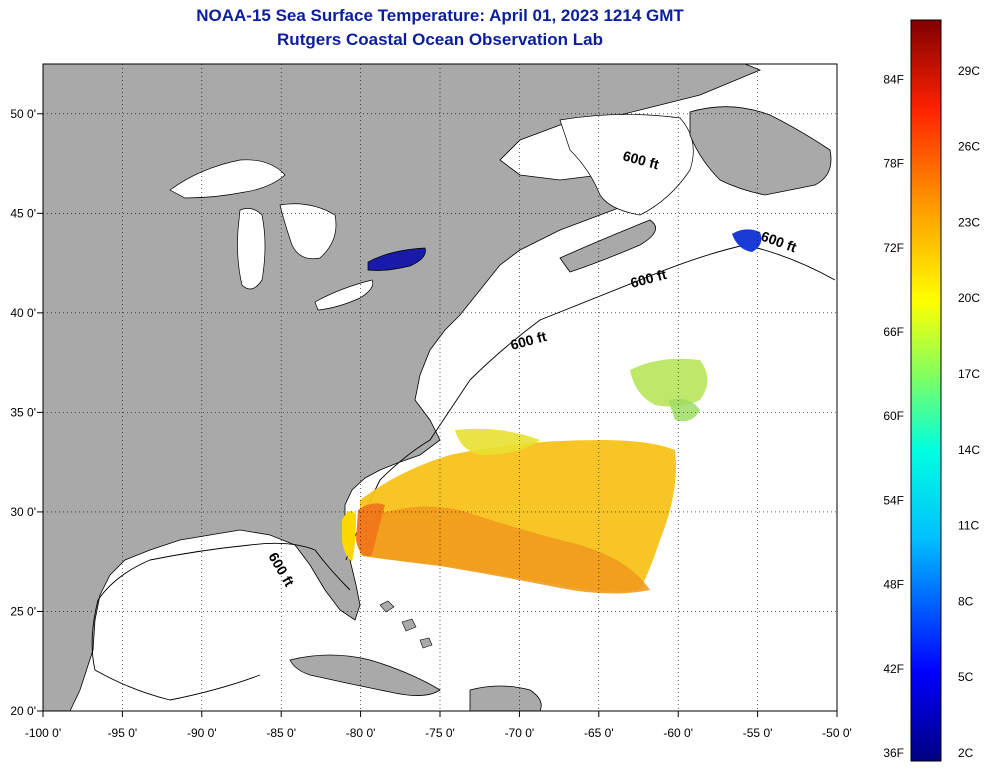 This screenshot has width=984, height=770. I want to click on cuba, so click(365, 675).